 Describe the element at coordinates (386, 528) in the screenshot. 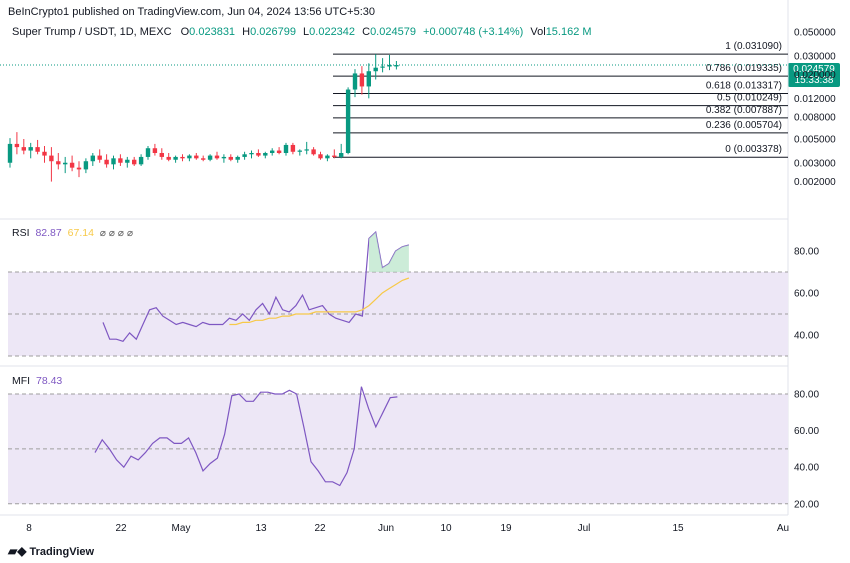

I see `time-tick-label: Jun` at that location.